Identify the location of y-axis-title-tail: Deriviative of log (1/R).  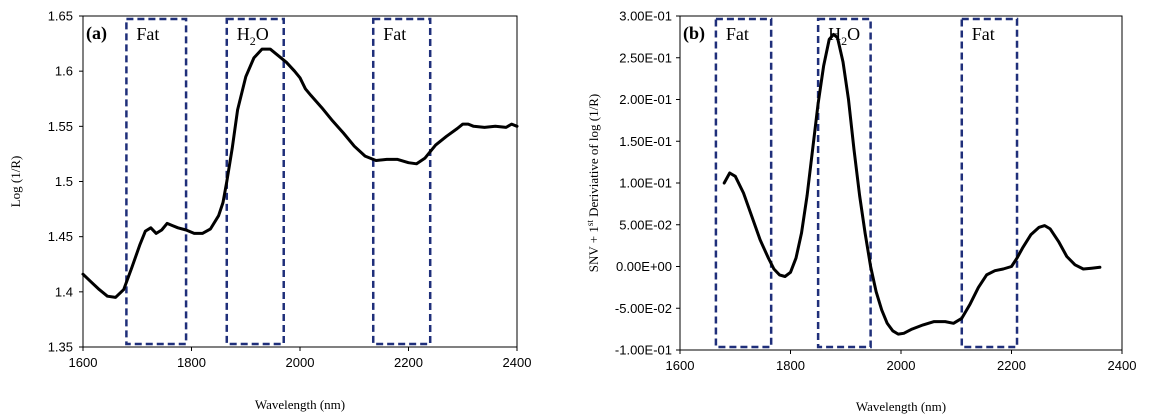
(593, 157).